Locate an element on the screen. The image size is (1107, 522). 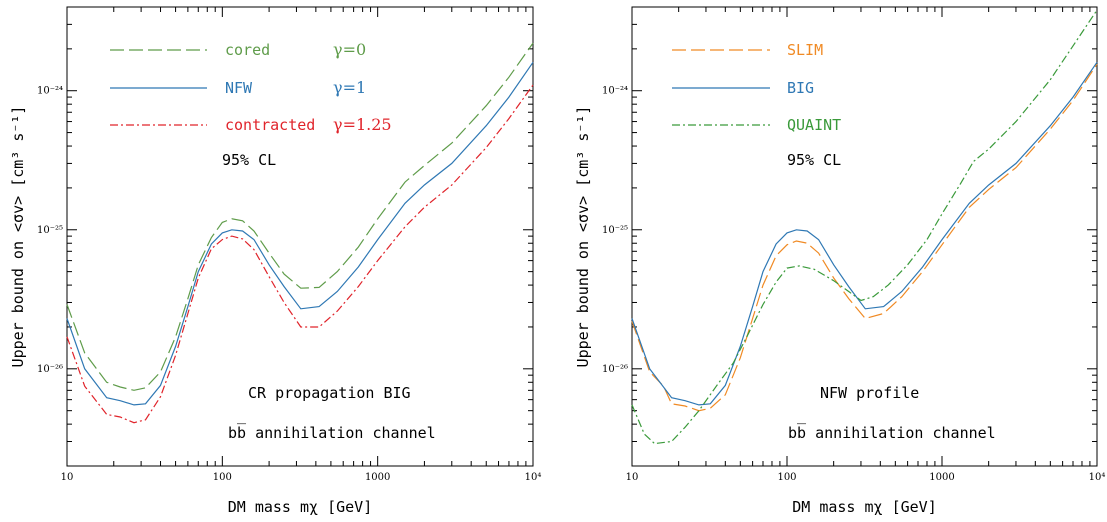
left-propagation-annotation: CR propagation BIG is located at coordinates (329, 393).